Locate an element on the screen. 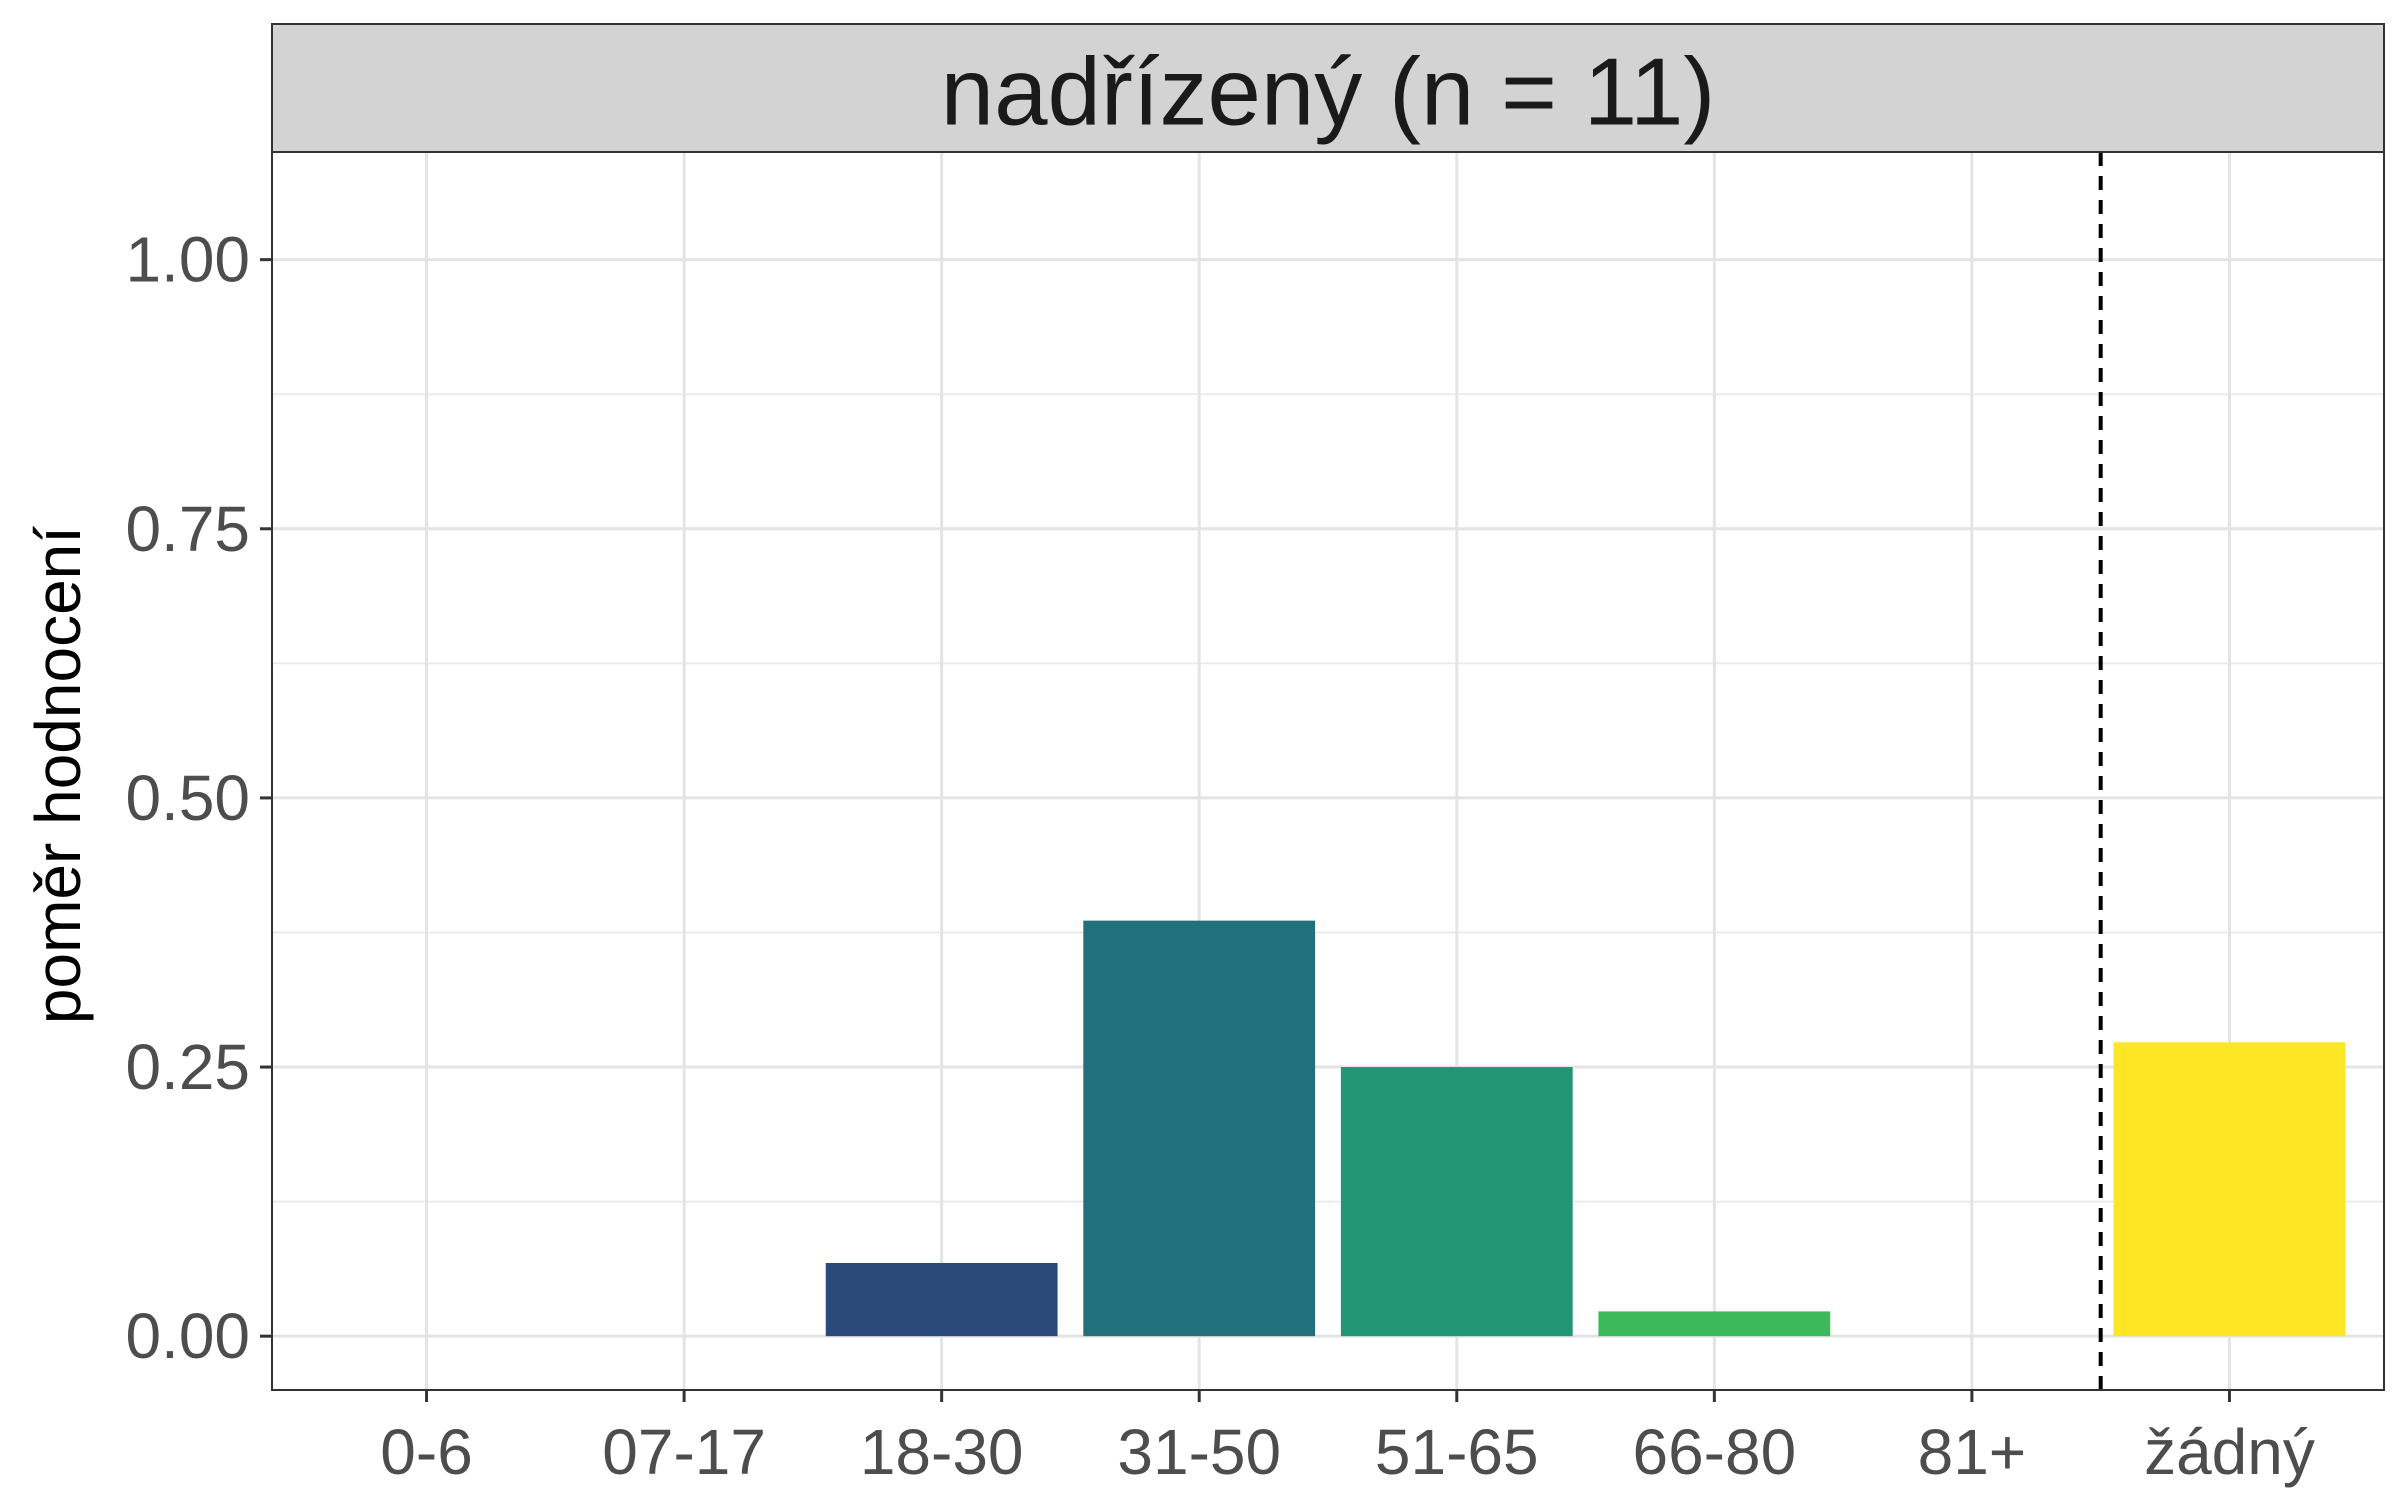 The width and height of the screenshot is (2400, 1500). y-tick-label: 0.00 is located at coordinates (187, 1336).